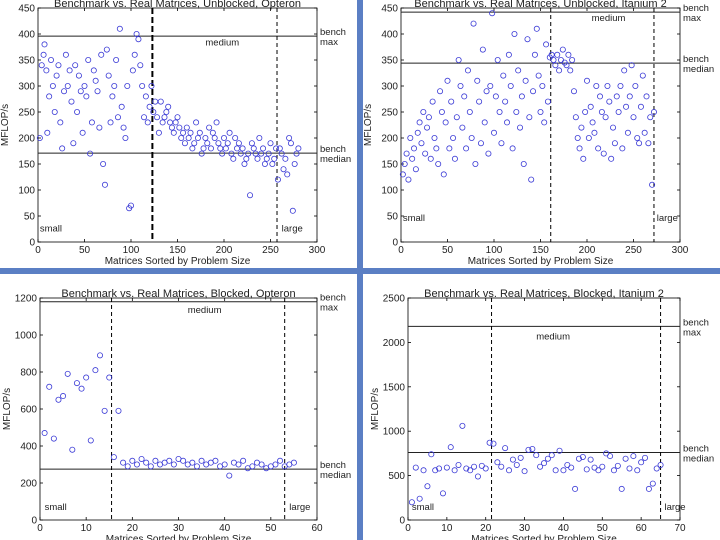 The width and height of the screenshot is (720, 540). What do you see at coordinates (447, 528) in the screenshot?
I see `x-tick-label: 10` at bounding box center [447, 528].